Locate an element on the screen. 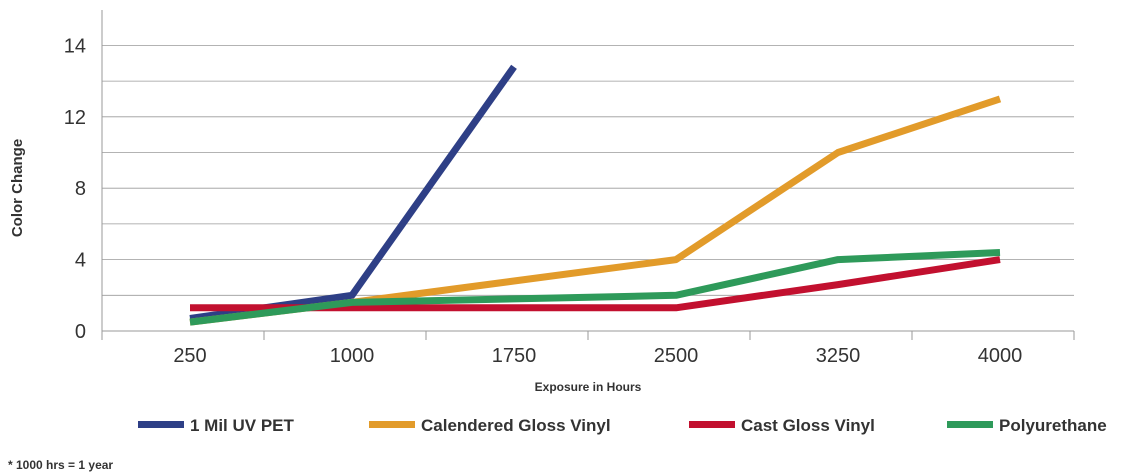 The image size is (1136, 476). x-tick-label: 2500 is located at coordinates (676, 356).